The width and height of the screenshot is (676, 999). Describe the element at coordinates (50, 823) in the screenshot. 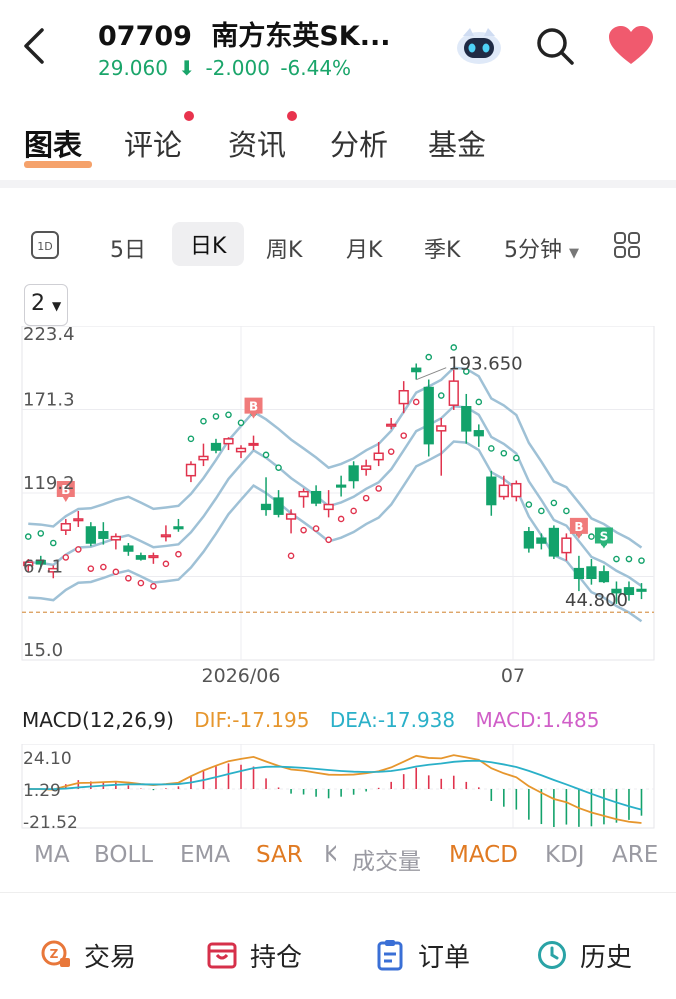

I see `macd-y-tick-label: -21.52` at that location.